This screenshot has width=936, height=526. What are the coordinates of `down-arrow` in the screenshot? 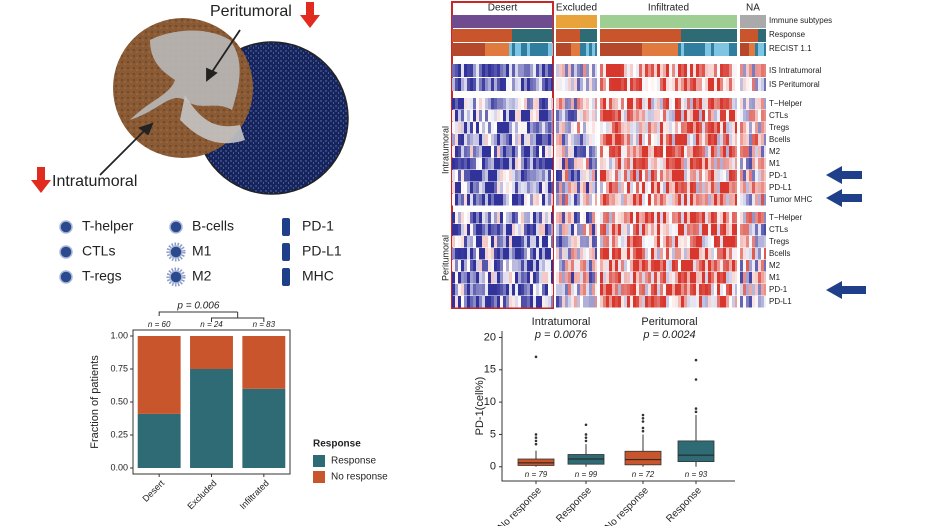 It's located at (175, 97).